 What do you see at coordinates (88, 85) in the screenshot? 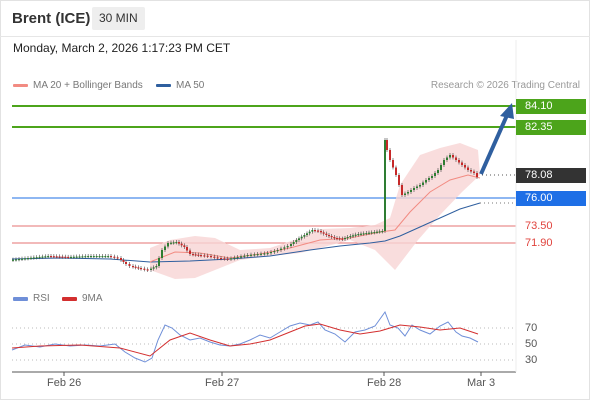
I see `ma20-label: MA 20 + Bollinger Bands` at bounding box center [88, 85].